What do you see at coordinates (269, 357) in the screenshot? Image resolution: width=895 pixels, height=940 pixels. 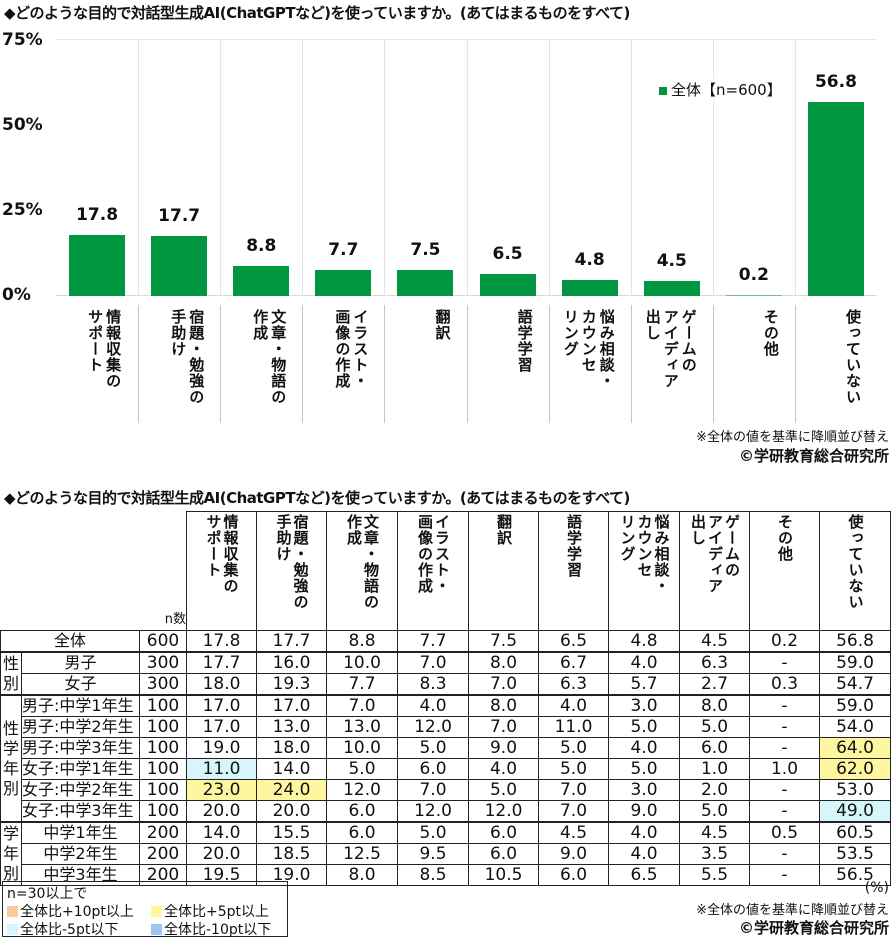 I see `x-category-label: 文章・物語の 作成` at bounding box center [269, 357].